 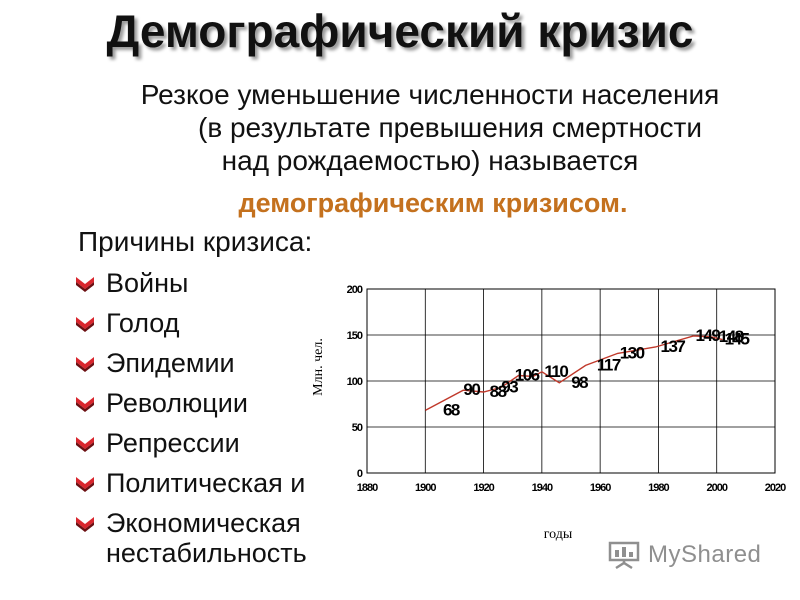 I want to click on x-tick-label: 1960, so click(x=600, y=488).